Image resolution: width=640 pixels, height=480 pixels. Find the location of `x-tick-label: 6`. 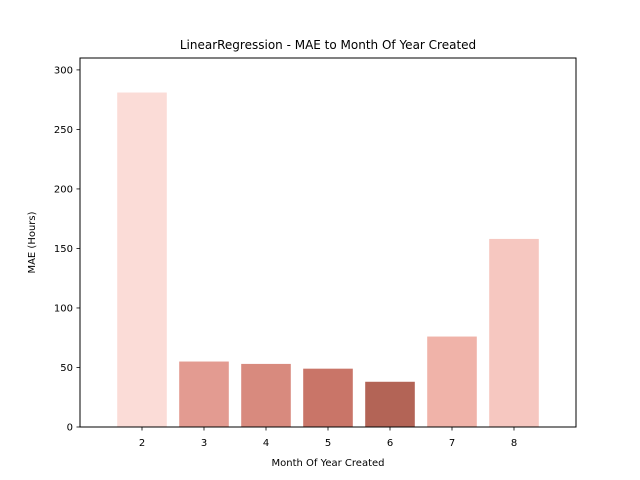

x-tick-label: 6 is located at coordinates (390, 443).